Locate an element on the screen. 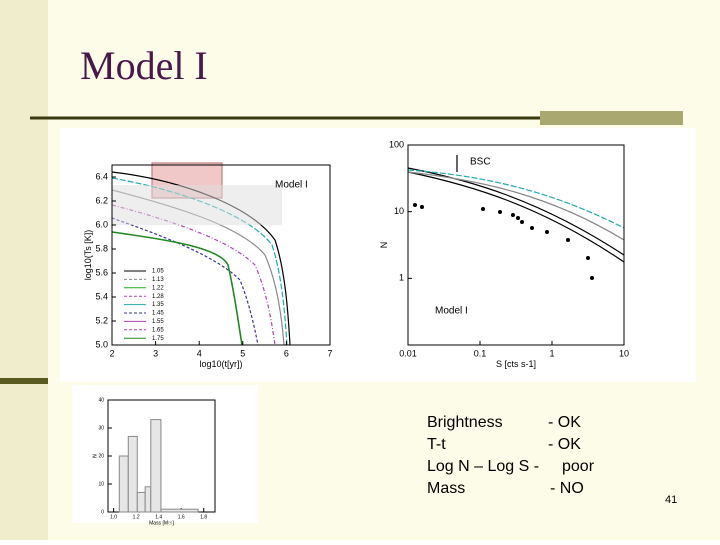 This screenshot has width=720, height=545. y-tick-label: 5.8 is located at coordinates (101, 248).